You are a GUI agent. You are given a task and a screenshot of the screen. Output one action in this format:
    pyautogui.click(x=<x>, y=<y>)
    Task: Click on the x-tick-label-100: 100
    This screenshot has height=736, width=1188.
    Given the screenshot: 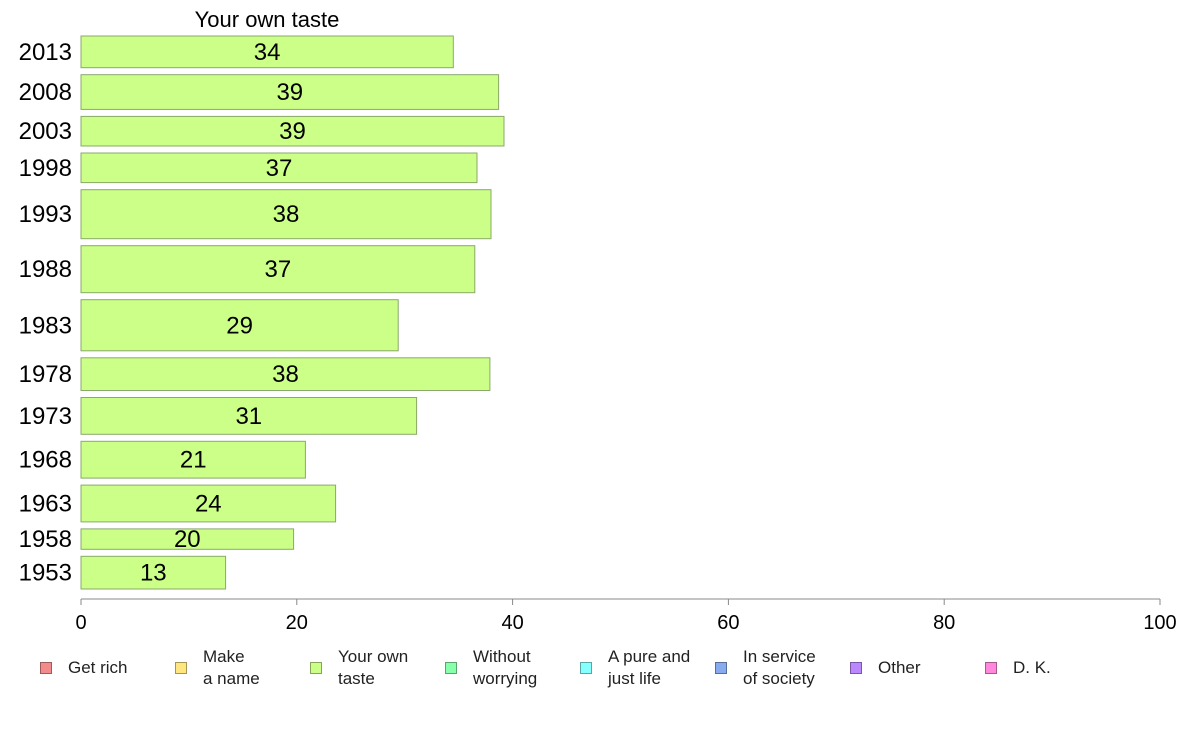 What is the action you would take?
    pyautogui.click(x=1159, y=623)
    